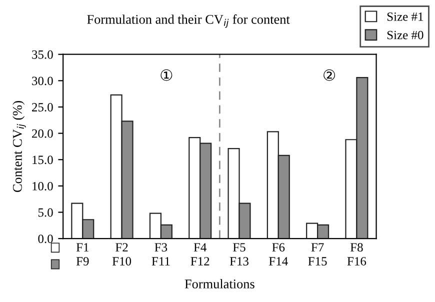  I want to click on y-tick-label: 0.0, so click(45, 239).